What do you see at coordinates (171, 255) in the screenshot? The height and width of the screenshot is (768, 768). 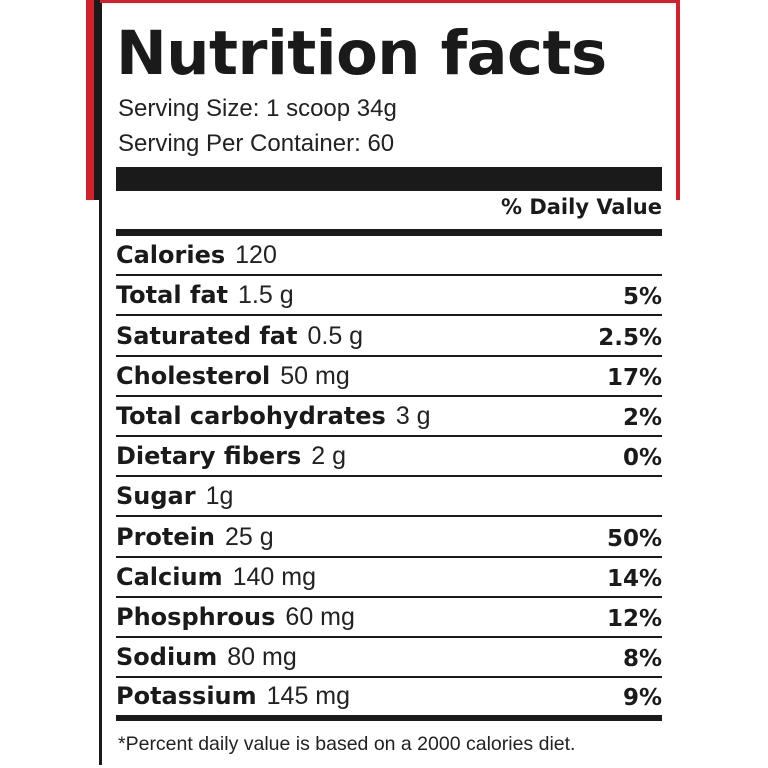 I see `nutrient-name: Calories` at bounding box center [171, 255].